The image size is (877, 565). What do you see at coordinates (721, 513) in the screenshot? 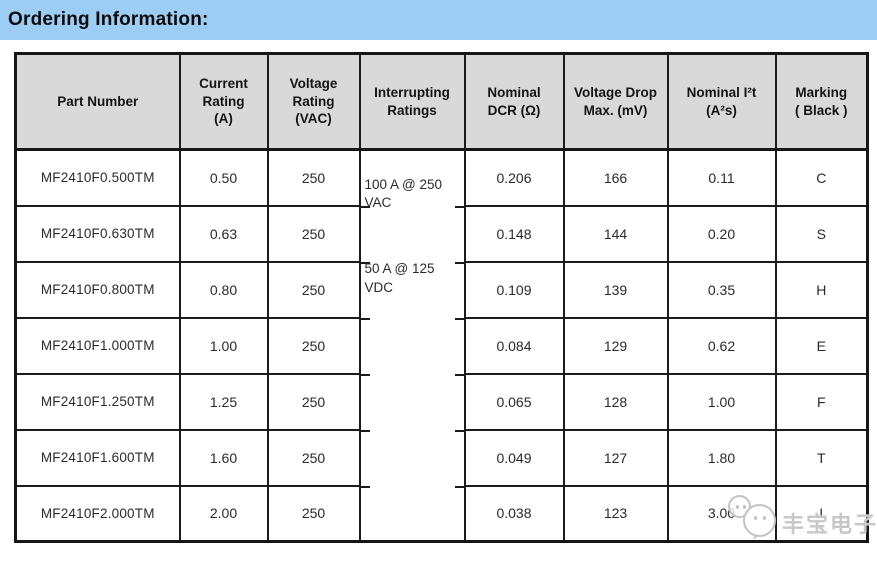
I see `cell-nominal-i2t: 3.00` at bounding box center [721, 513].